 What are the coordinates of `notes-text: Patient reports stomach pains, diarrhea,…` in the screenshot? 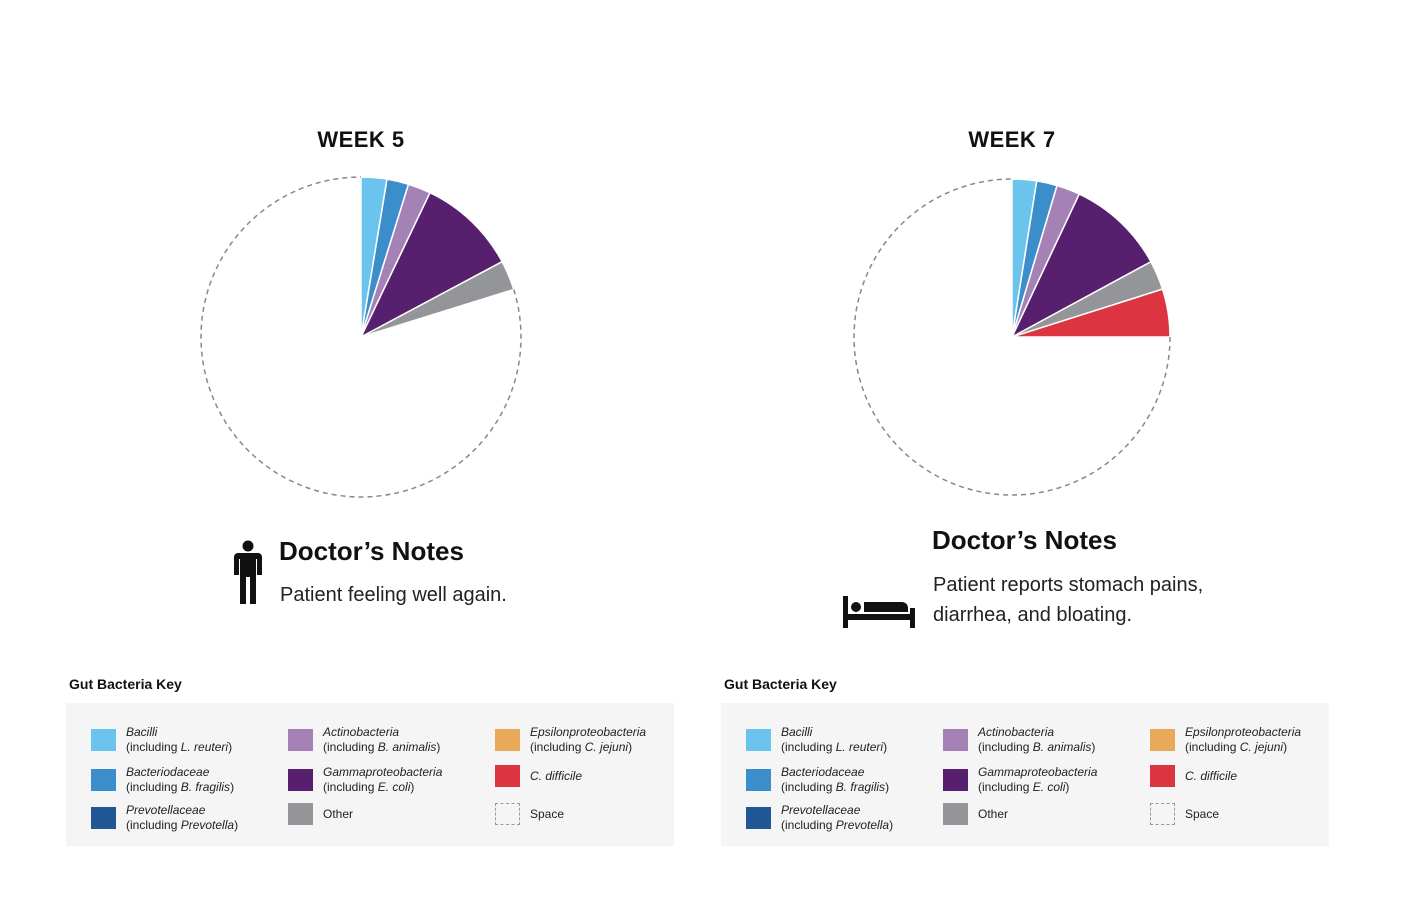 It's located at (1068, 600).